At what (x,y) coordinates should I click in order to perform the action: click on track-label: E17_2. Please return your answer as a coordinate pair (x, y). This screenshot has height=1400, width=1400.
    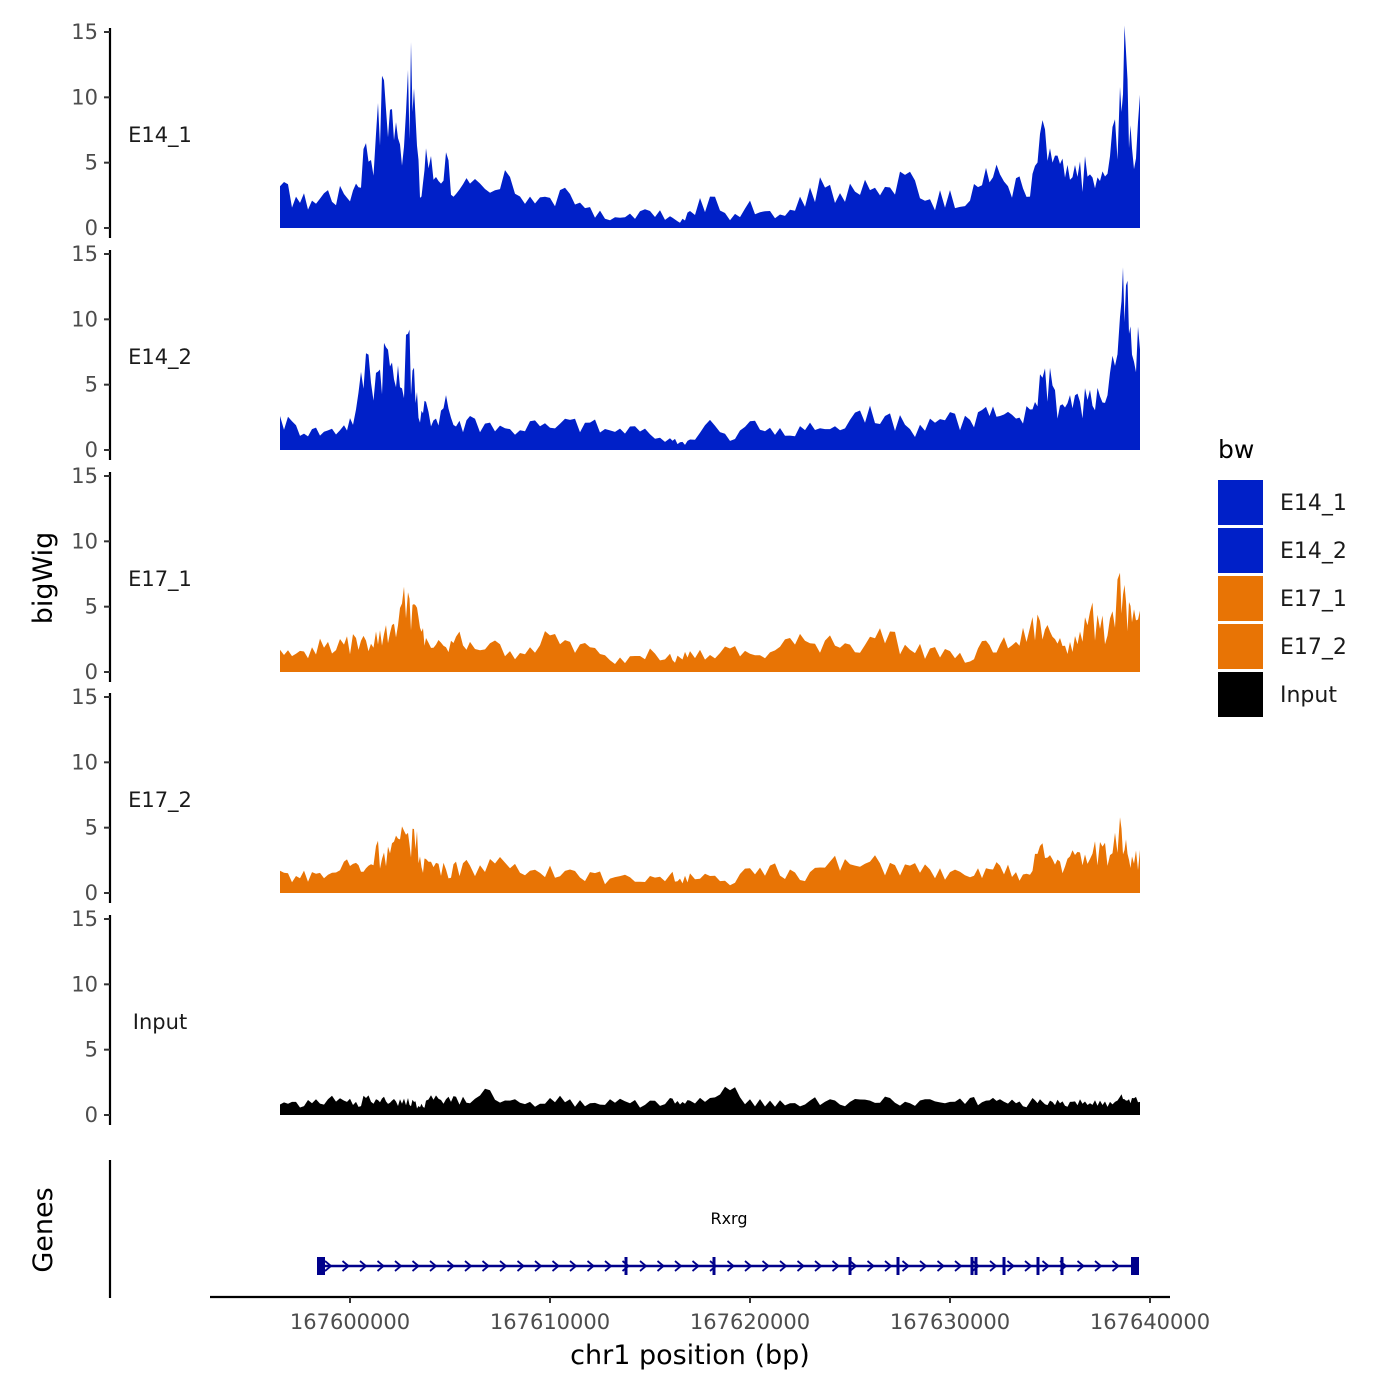
    Looking at the image, I should click on (160, 800).